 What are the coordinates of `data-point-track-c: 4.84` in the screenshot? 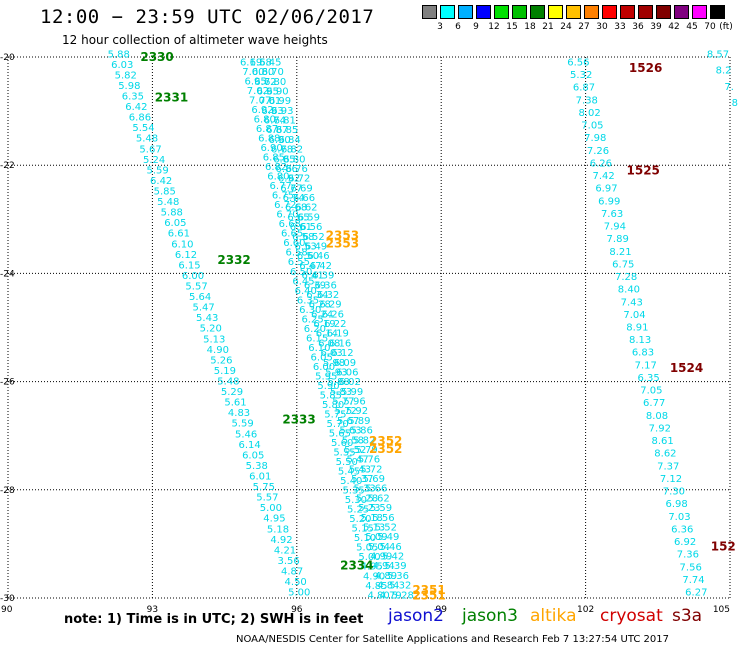 It's located at (388, 586).